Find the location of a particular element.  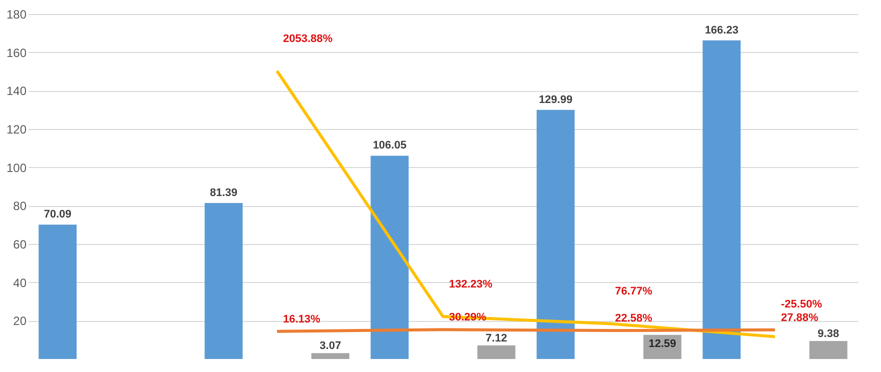

data-label: 7.12 is located at coordinates (497, 338).